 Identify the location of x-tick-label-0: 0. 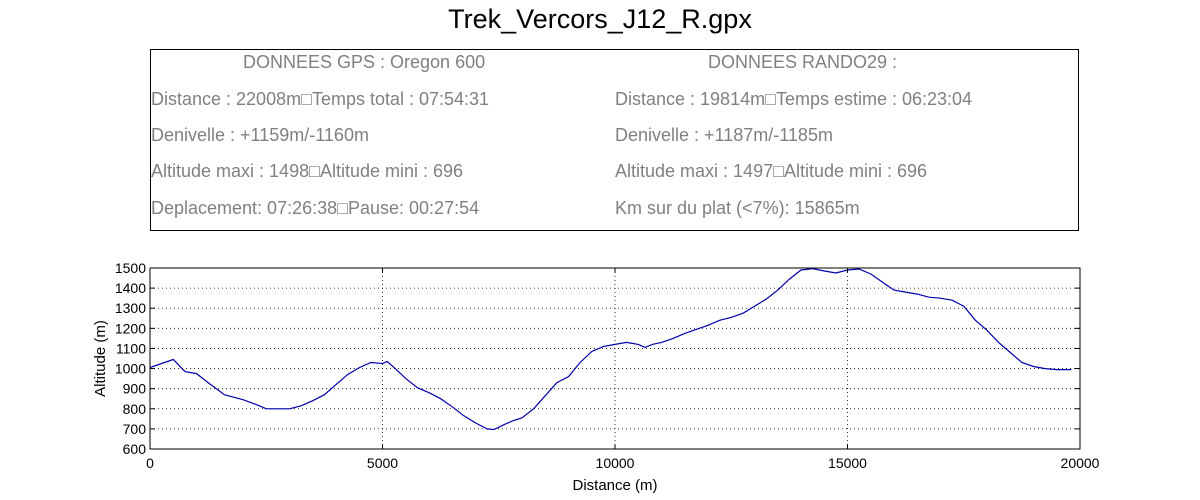
(150, 463).